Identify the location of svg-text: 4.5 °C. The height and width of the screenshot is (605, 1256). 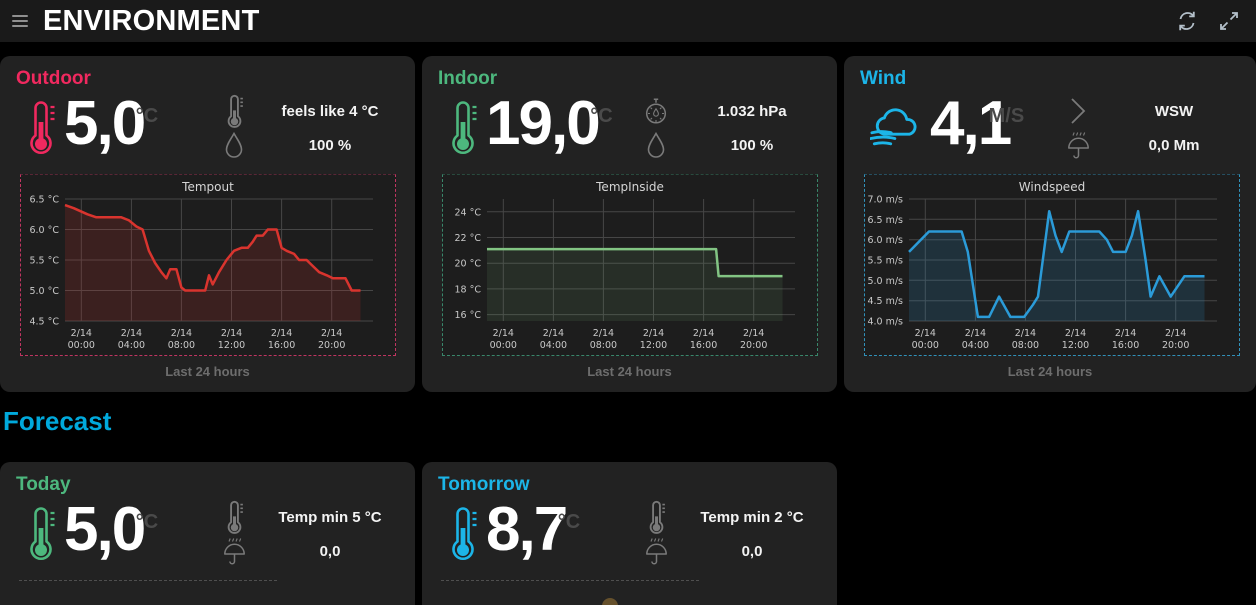
(44, 322).